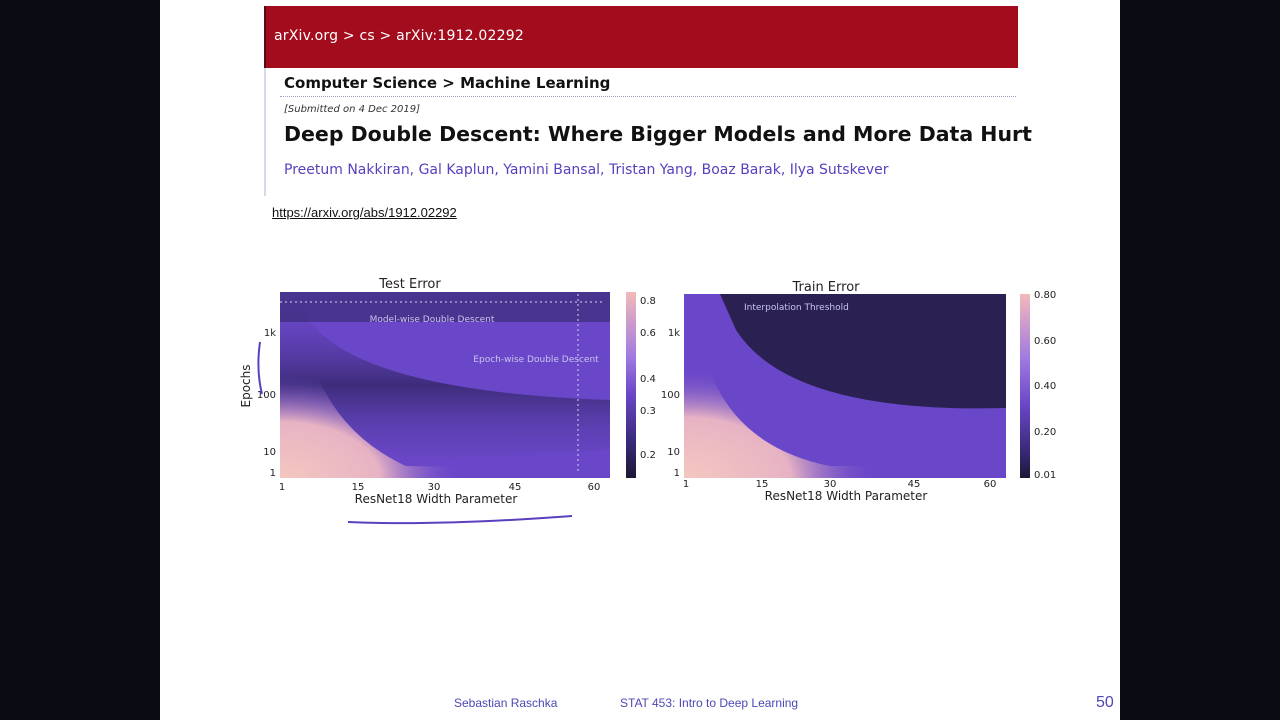 The height and width of the screenshot is (720, 1280). What do you see at coordinates (1045, 341) in the screenshot?
I see `colorbar-tick: 0.60` at bounding box center [1045, 341].